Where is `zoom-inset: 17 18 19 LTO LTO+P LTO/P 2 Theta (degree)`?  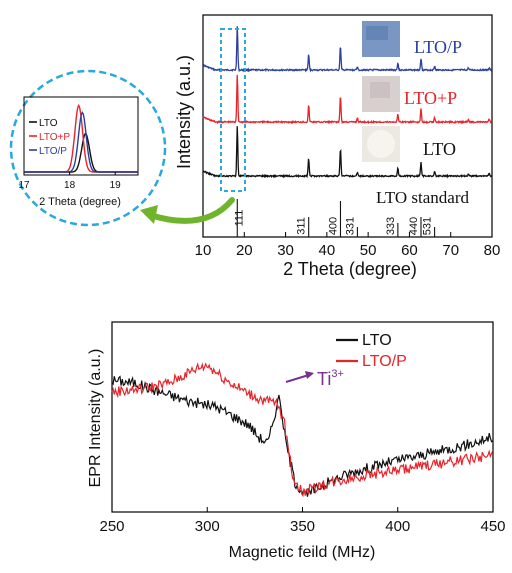 zoom-inset: 17 18 19 LTO LTO+P LTO/P 2 Theta (degree) is located at coordinates (88, 148).